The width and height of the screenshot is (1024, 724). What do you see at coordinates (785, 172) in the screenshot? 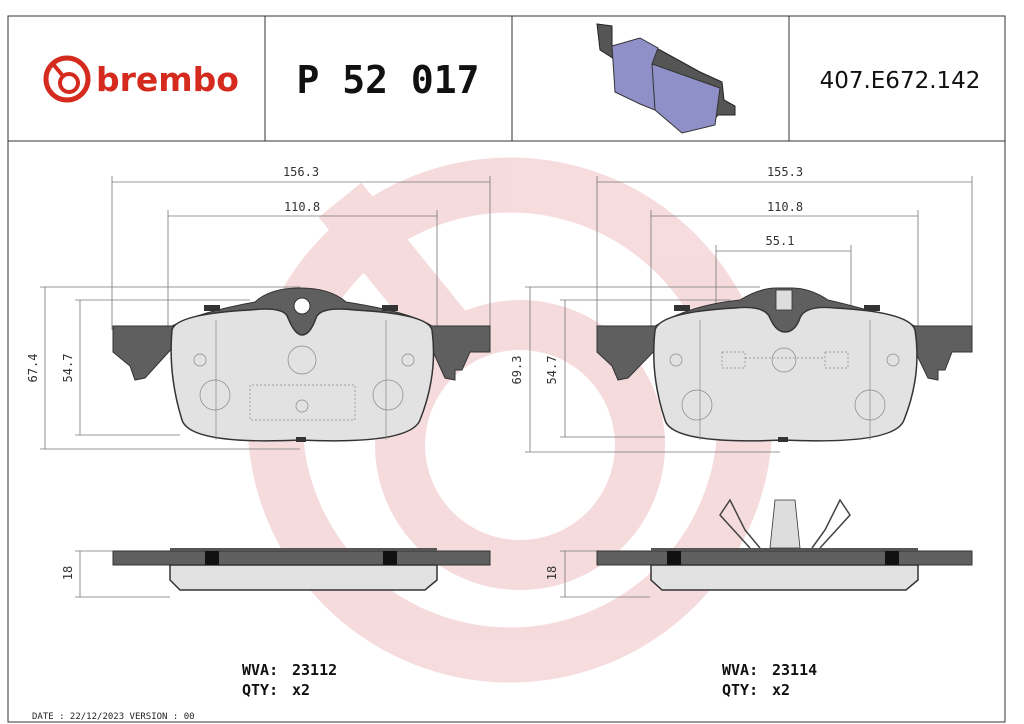
I see `dimension-label: 155.3` at bounding box center [785, 172].